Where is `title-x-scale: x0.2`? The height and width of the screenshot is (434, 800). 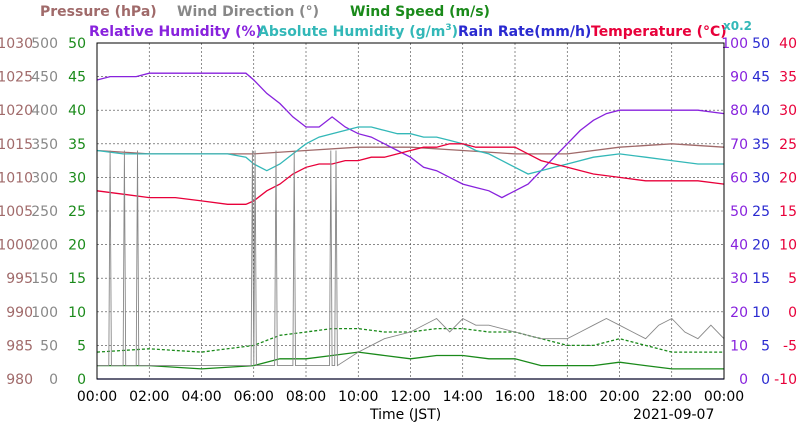
title-x-scale: x0.2 is located at coordinates (737, 26).